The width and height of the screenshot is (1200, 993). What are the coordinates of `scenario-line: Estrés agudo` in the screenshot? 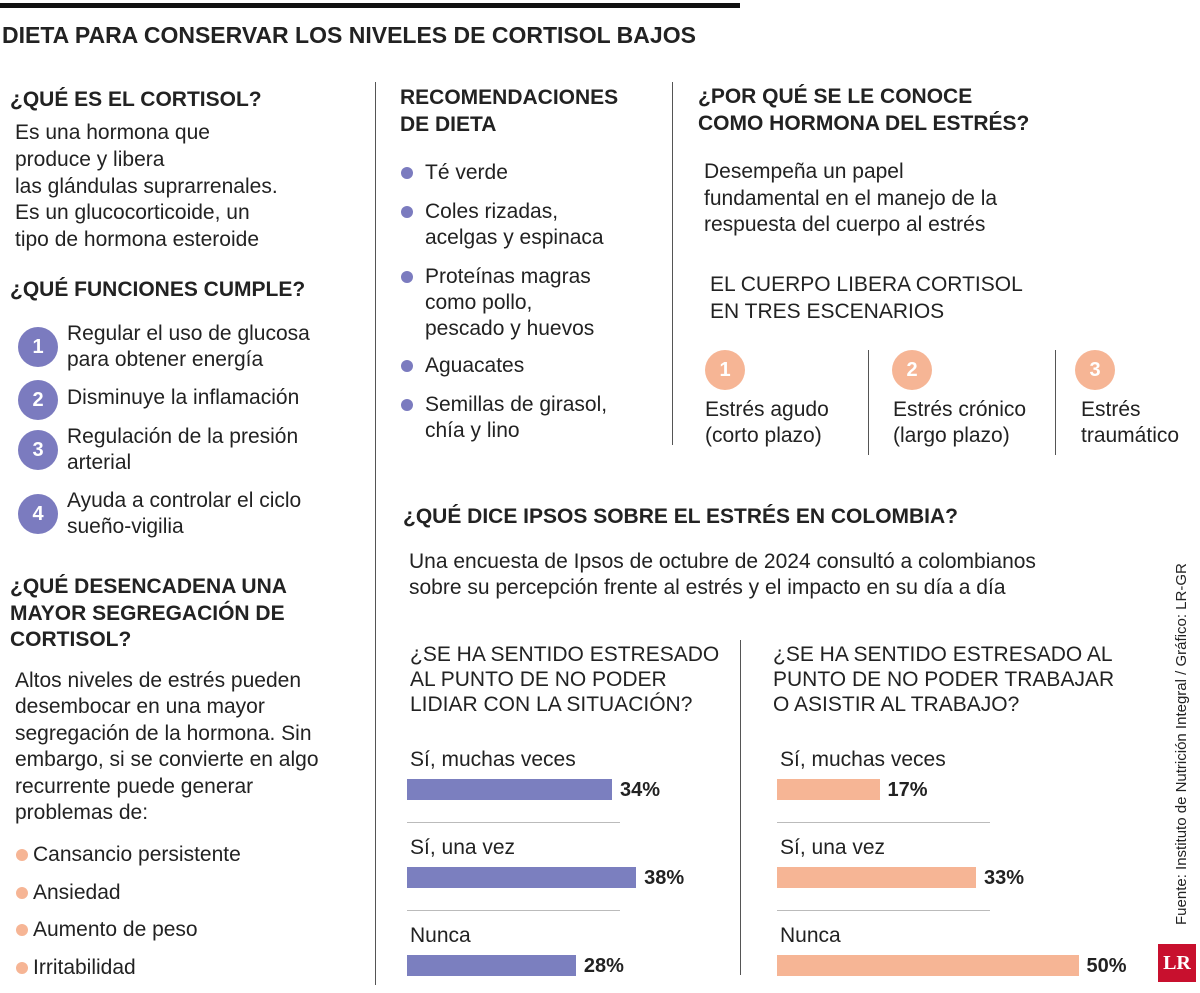 It's located at (767, 409).